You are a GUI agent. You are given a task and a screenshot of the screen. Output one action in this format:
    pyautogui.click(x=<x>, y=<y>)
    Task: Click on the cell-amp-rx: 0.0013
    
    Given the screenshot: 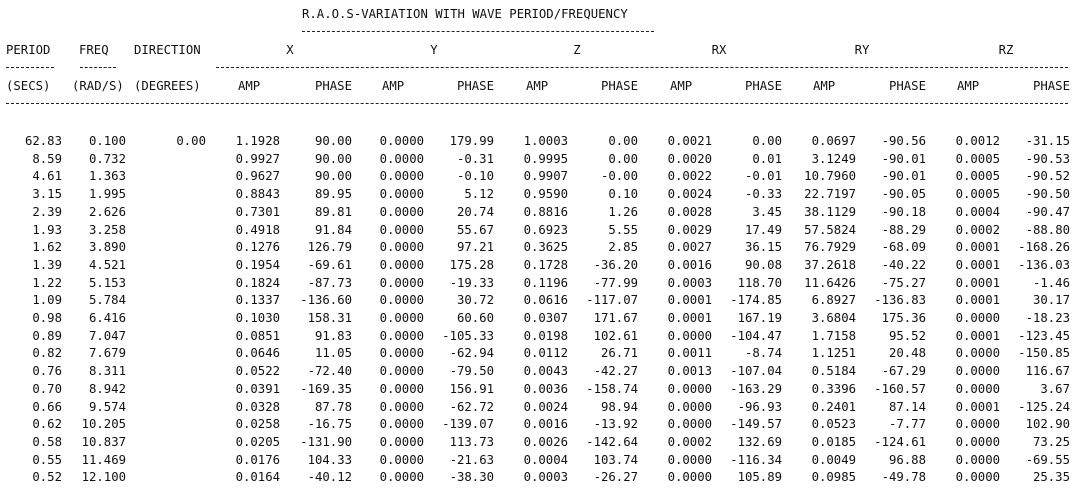 What is the action you would take?
    pyautogui.click(x=689, y=371)
    